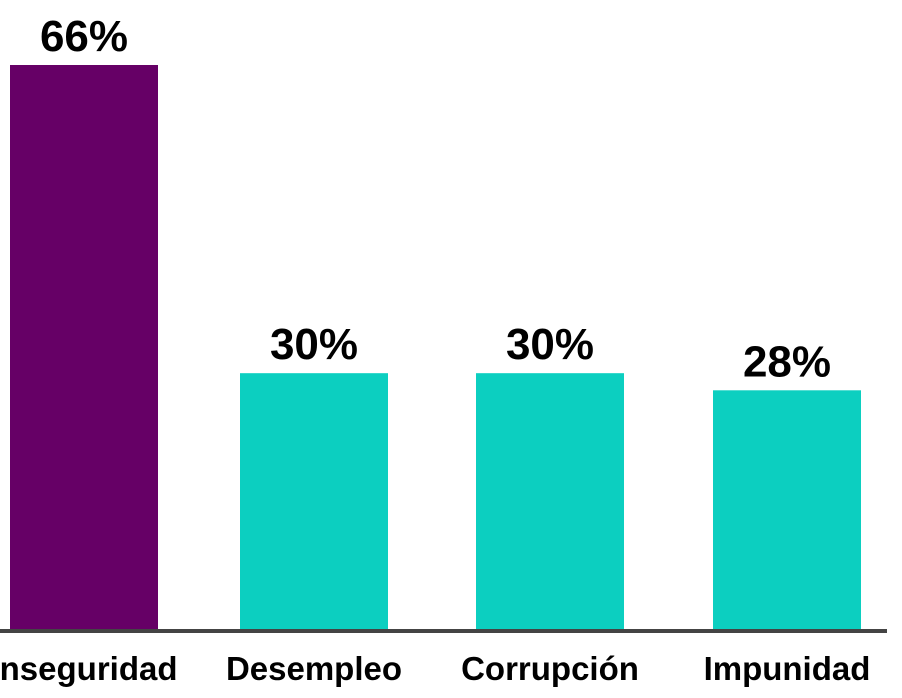 The image size is (902, 698). What do you see at coordinates (787, 361) in the screenshot?
I see `value-label: 28%` at bounding box center [787, 361].